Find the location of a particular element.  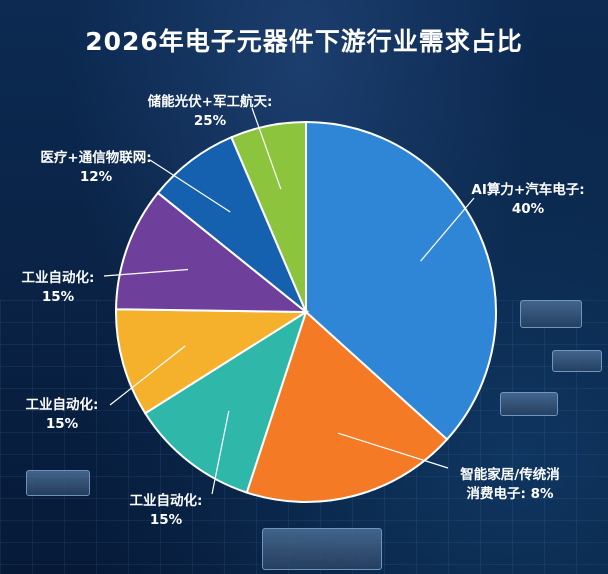

slice-label: 储能光伏+军工航天: 25% is located at coordinates (210, 111).